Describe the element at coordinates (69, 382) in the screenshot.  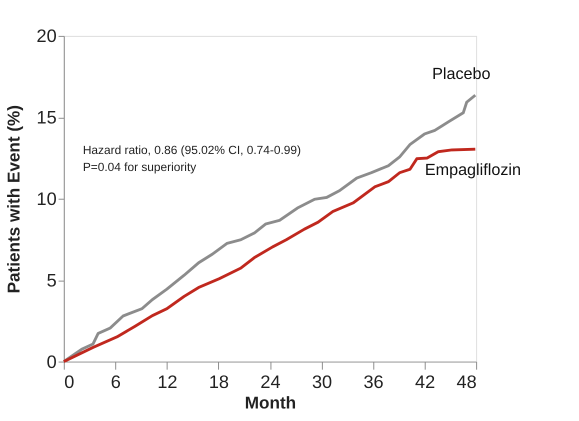
I see `x-tick-label: 0` at that location.